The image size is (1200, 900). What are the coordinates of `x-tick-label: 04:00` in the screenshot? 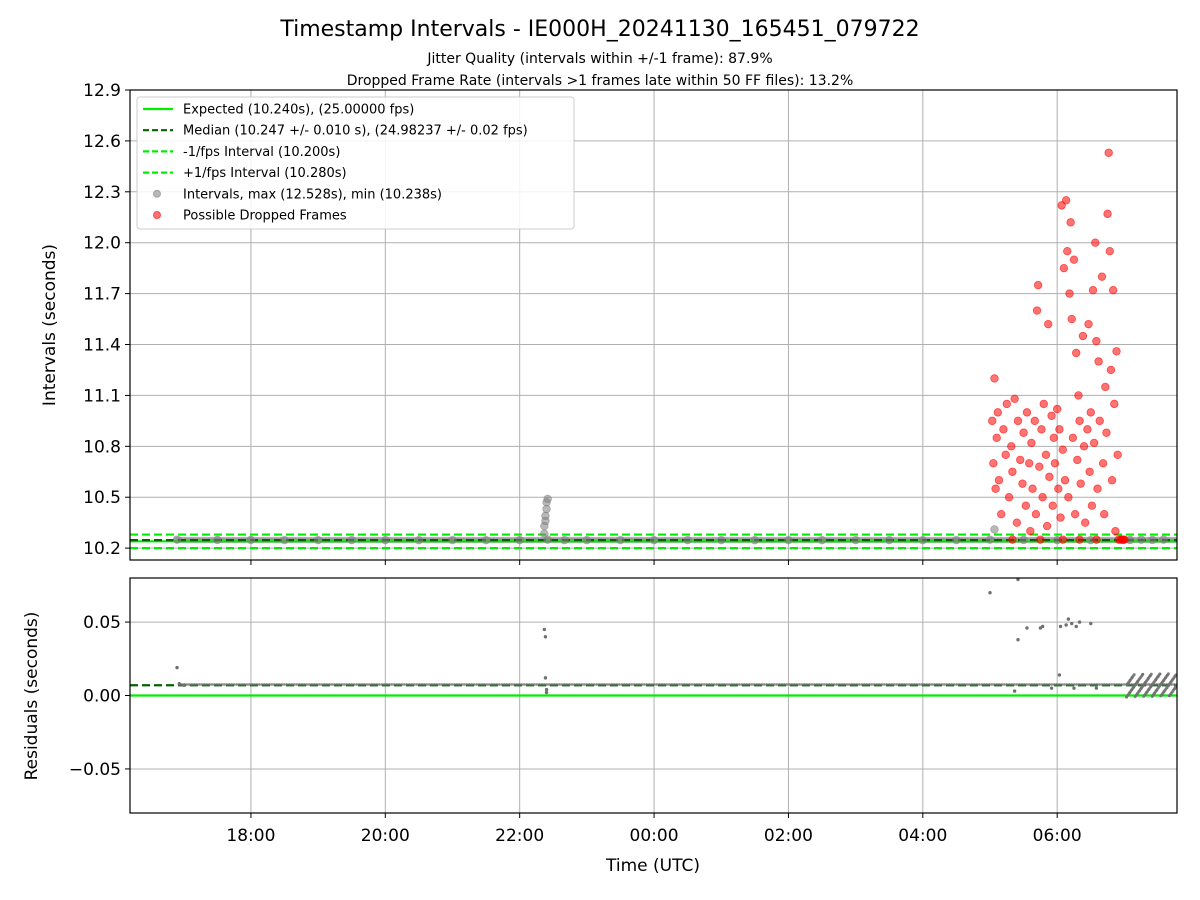 It's located at (922, 836).